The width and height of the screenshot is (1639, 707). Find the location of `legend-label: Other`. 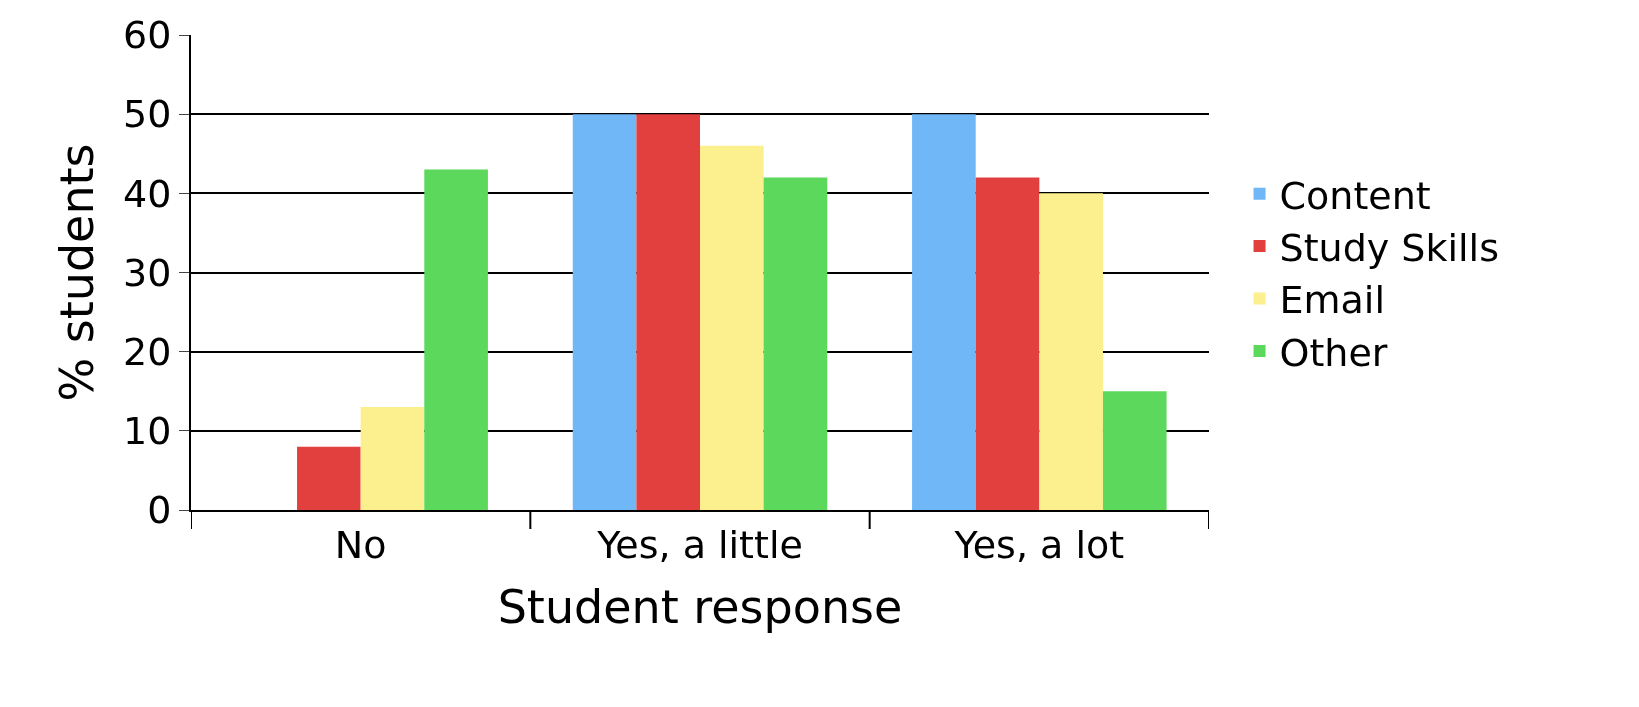

legend-label: Other is located at coordinates (1333, 352).